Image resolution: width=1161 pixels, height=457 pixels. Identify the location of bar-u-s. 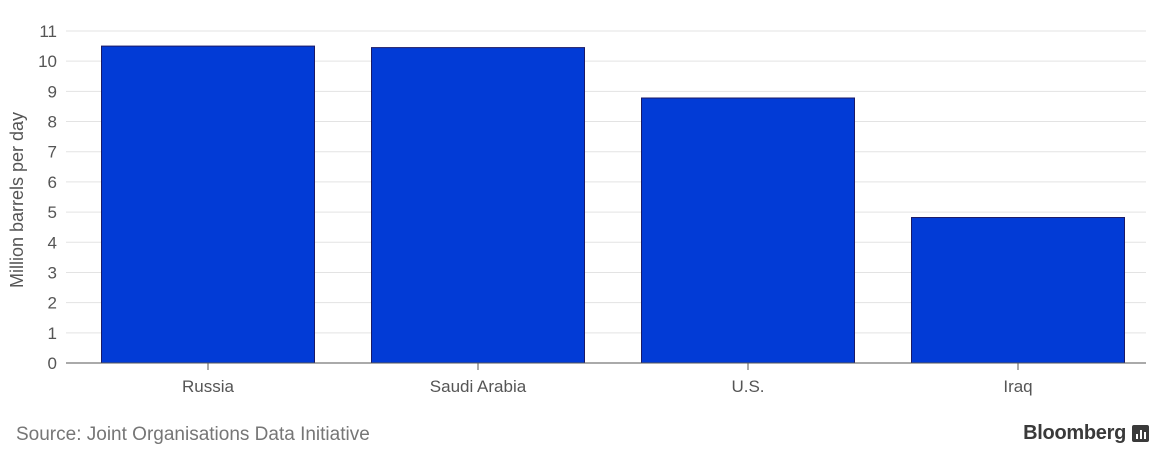
(748, 230).